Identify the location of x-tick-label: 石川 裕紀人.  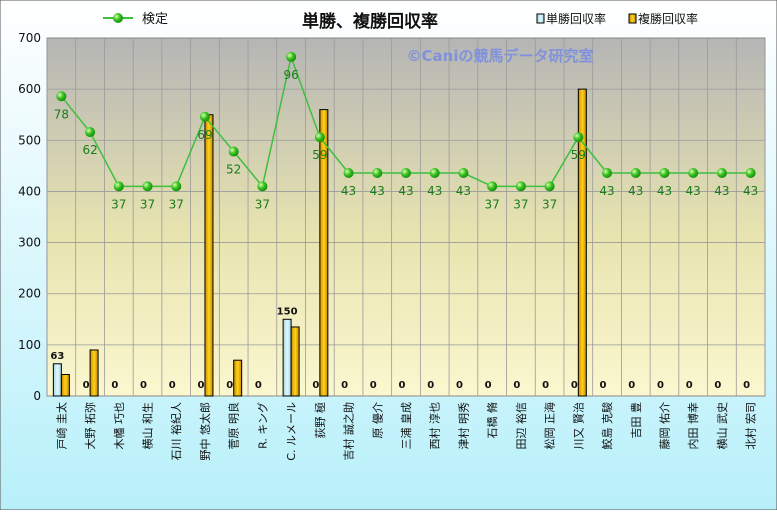
(176, 431).